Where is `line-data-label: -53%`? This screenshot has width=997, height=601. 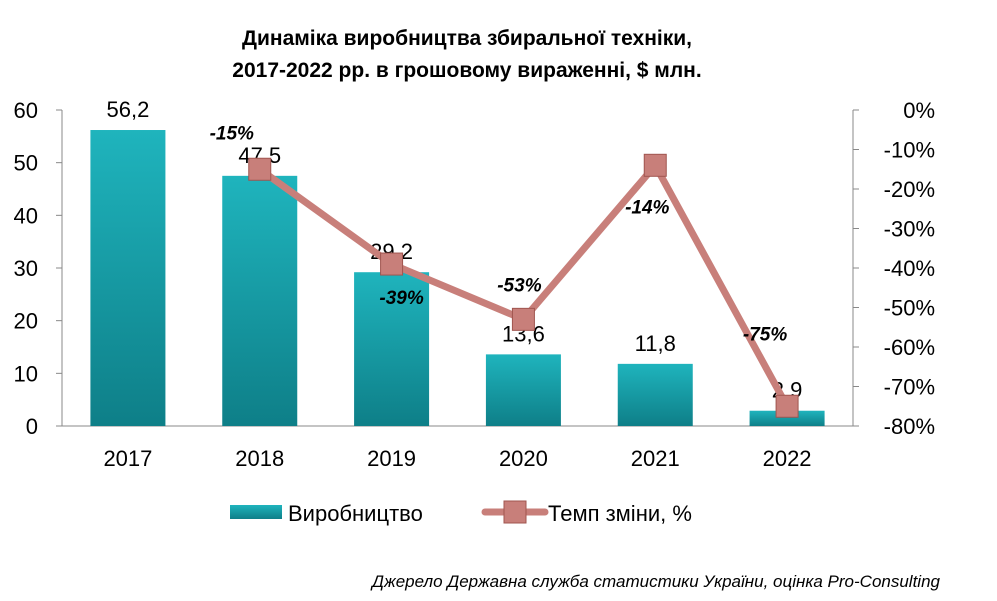
line-data-label: -53% is located at coordinates (519, 285).